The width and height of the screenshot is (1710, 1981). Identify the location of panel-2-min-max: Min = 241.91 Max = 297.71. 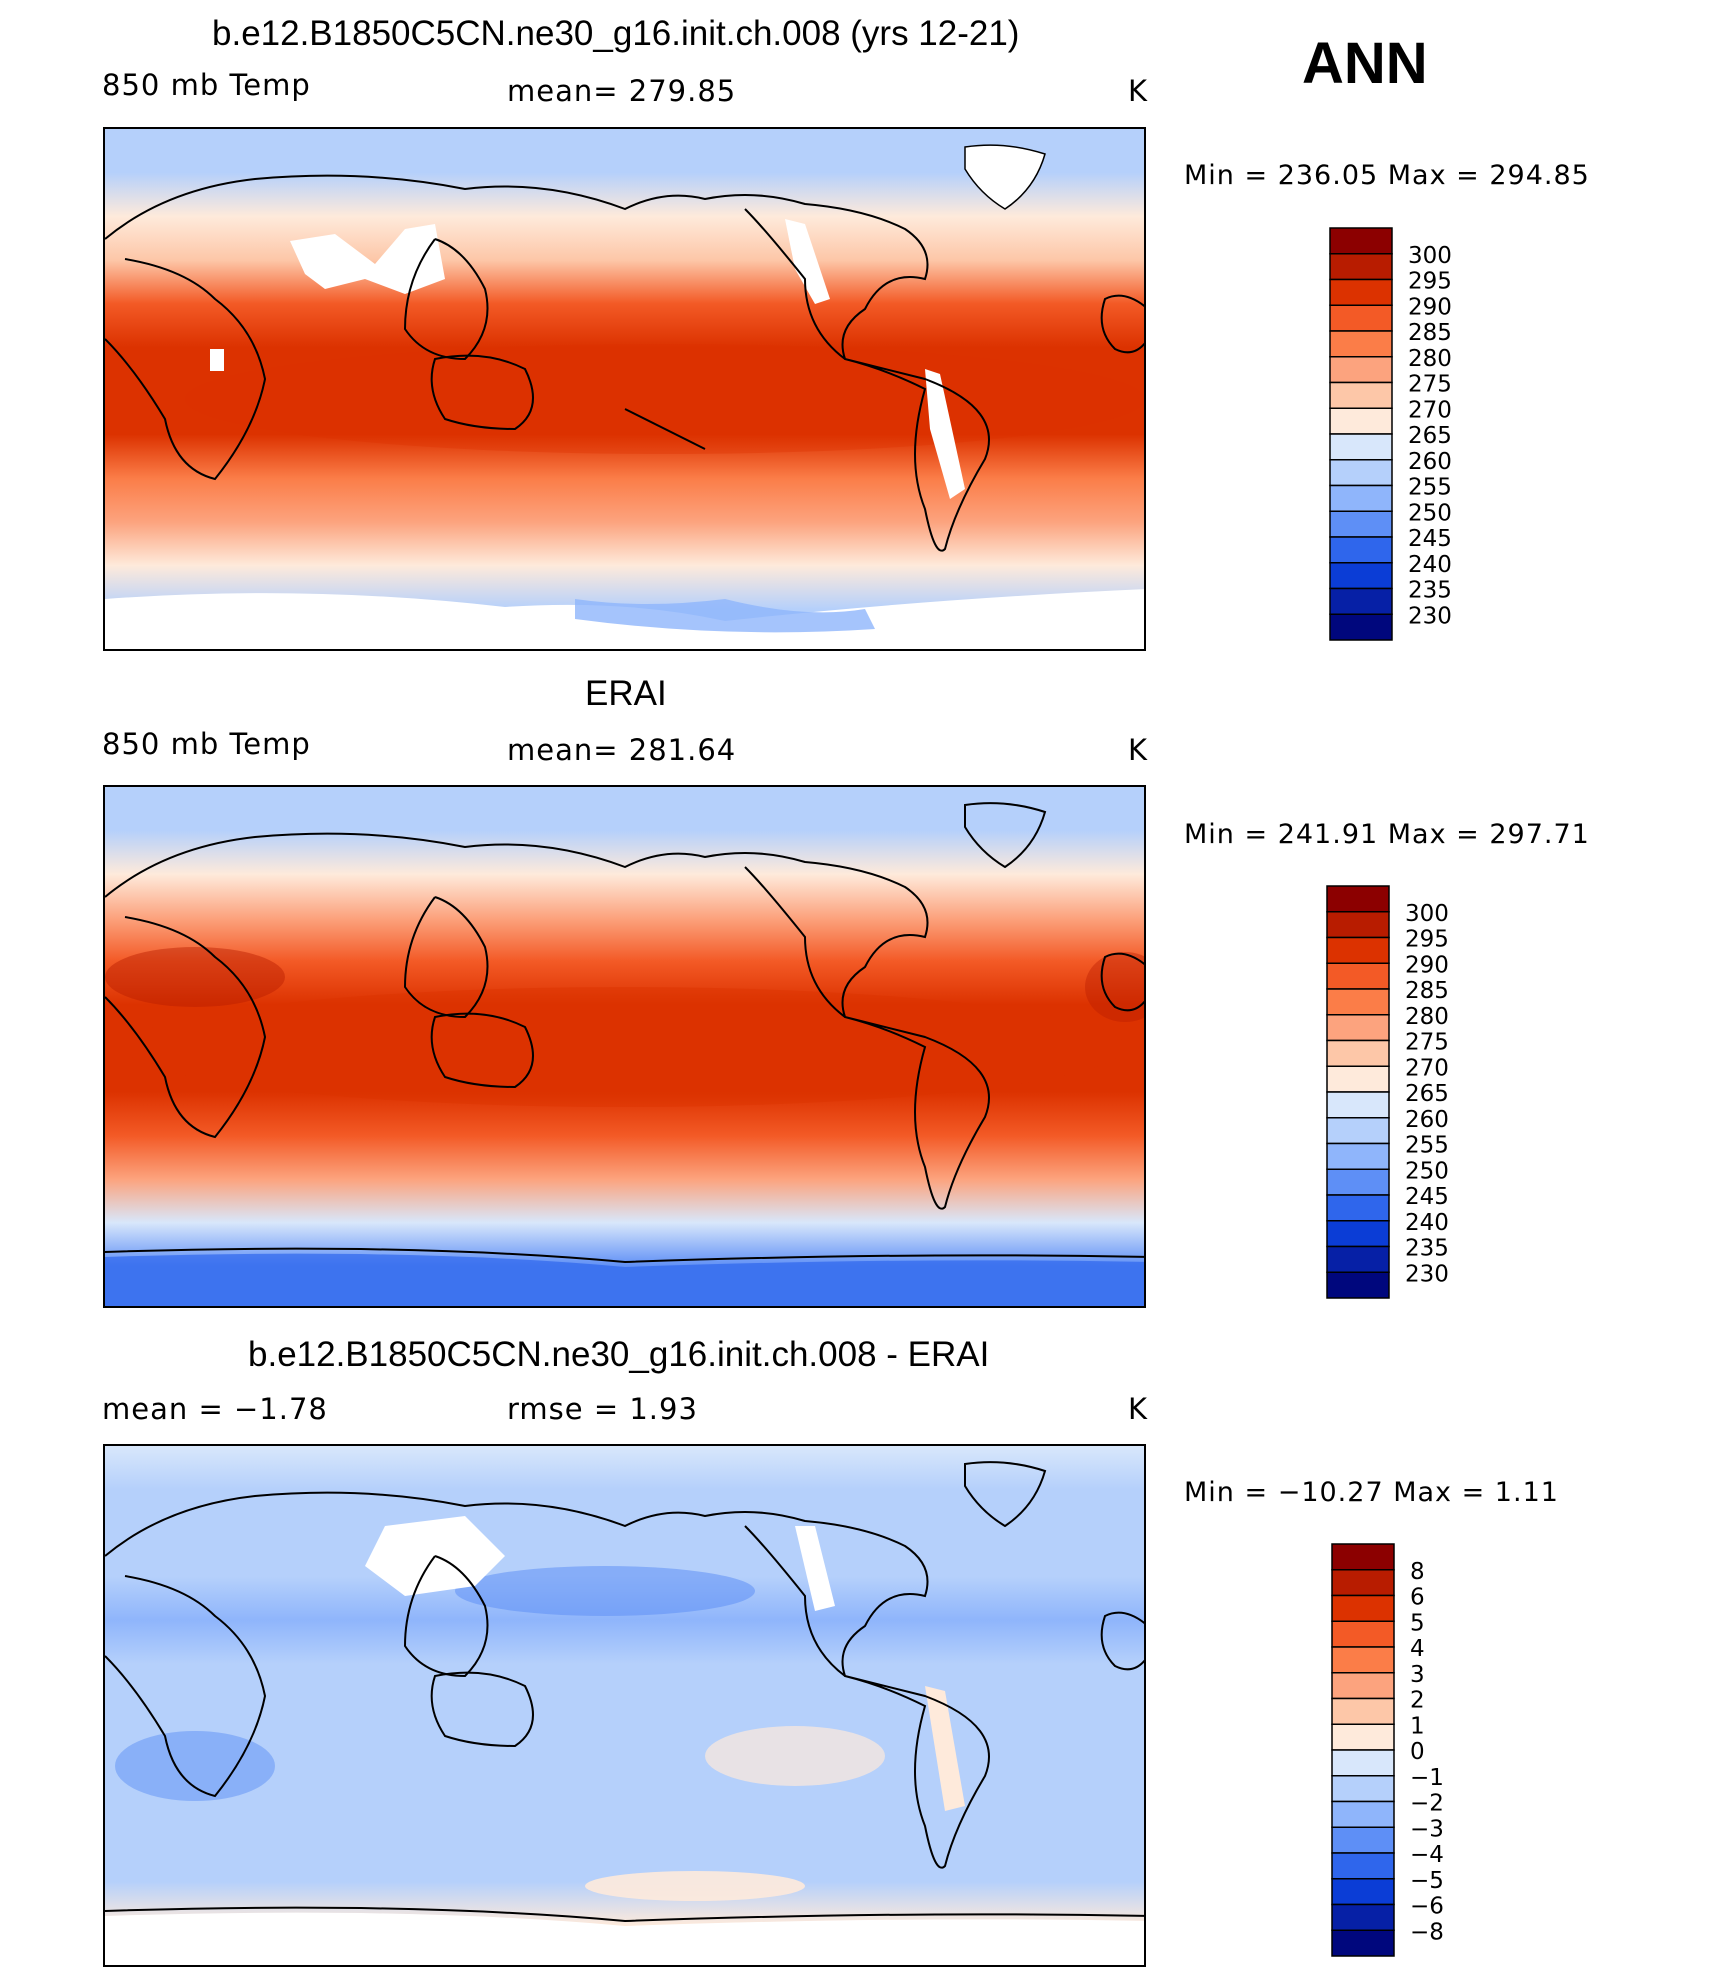
(1387, 834).